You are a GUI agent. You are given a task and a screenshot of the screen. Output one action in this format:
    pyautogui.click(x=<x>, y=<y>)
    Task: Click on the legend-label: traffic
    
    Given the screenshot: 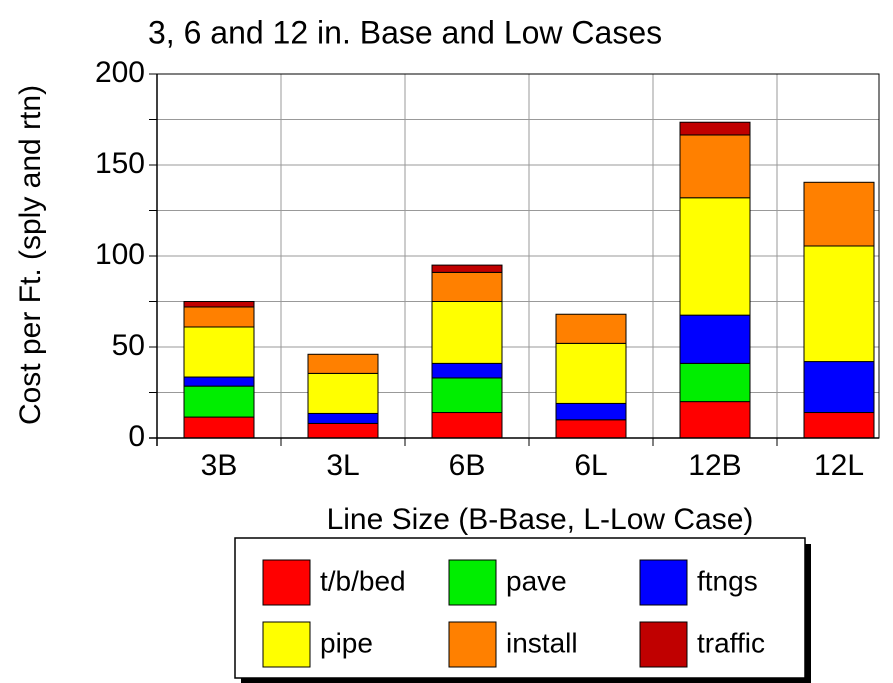 What is the action you would take?
    pyautogui.click(x=731, y=642)
    